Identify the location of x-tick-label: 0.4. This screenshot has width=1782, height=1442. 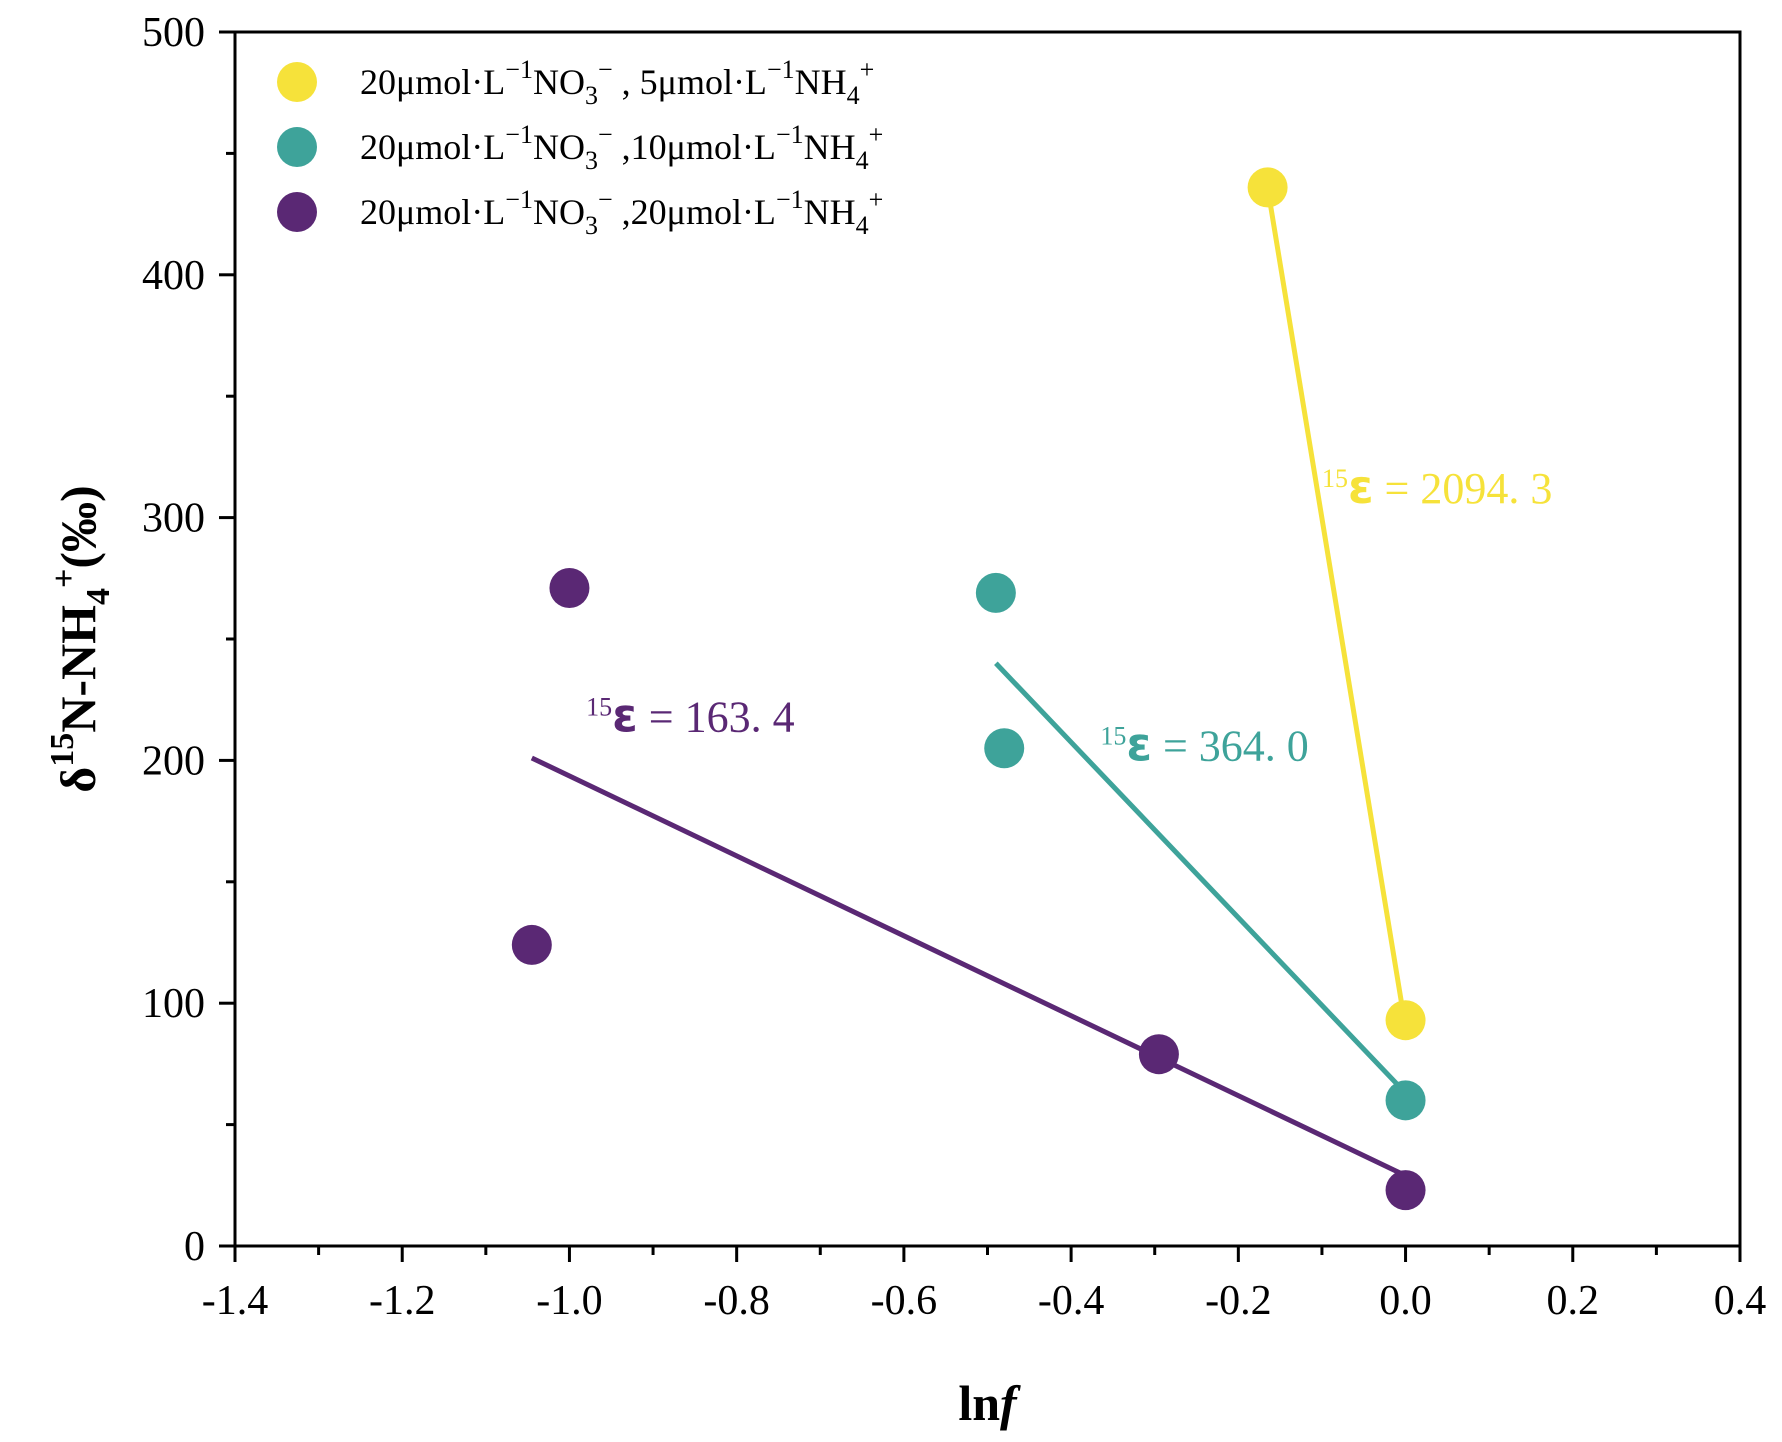
(1740, 1301).